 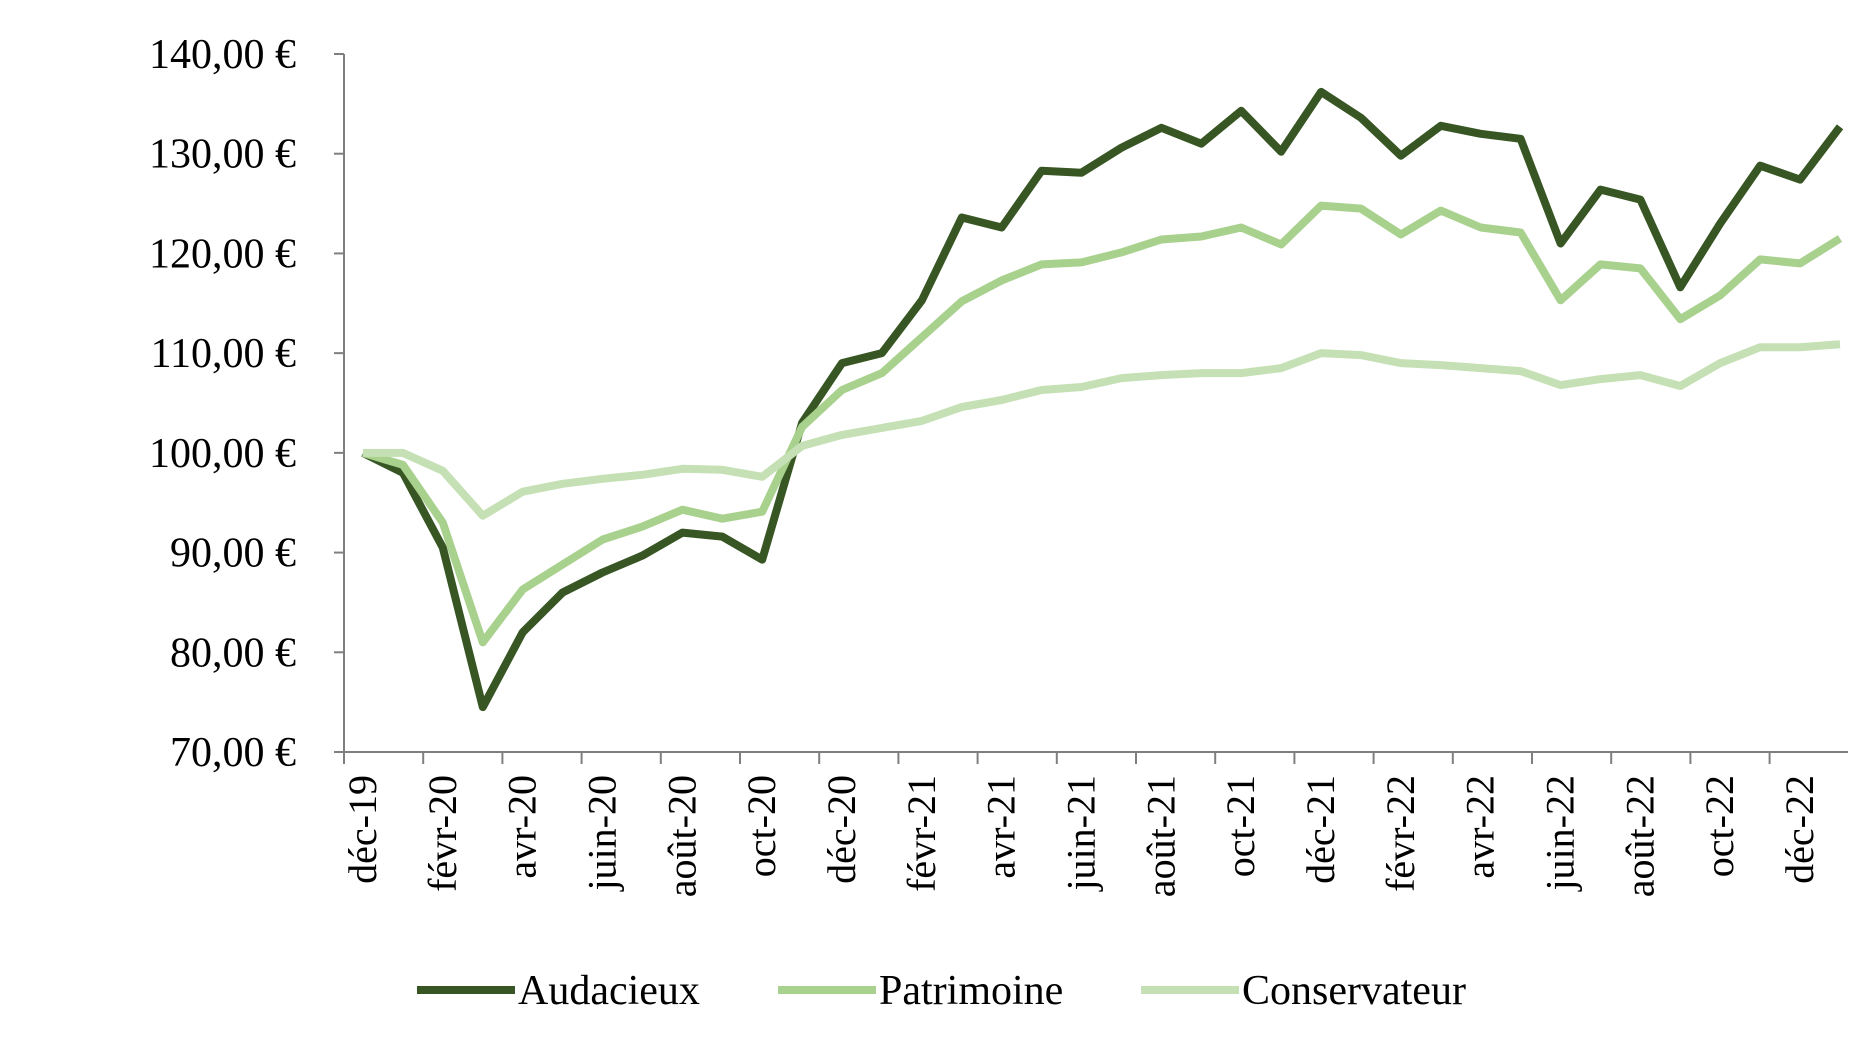 I want to click on x-tick-label: févr-22, so click(x=1400, y=833).